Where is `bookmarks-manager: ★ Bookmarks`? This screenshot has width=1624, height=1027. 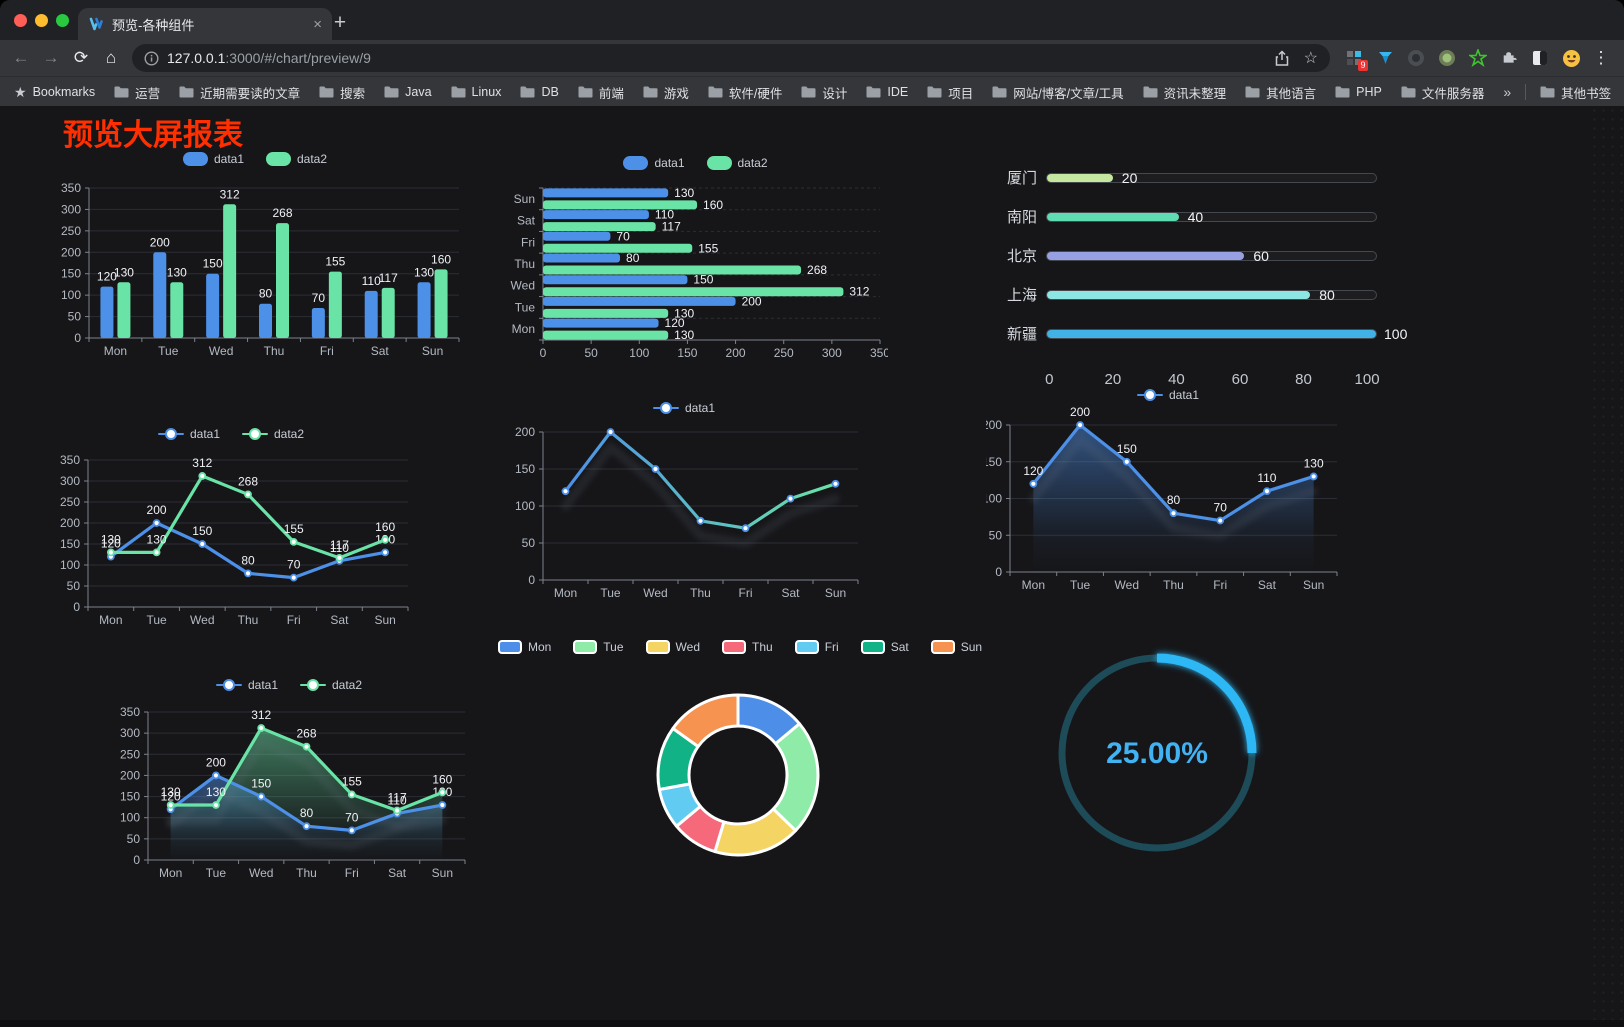 bookmarks-manager: ★ Bookmarks is located at coordinates (54, 92).